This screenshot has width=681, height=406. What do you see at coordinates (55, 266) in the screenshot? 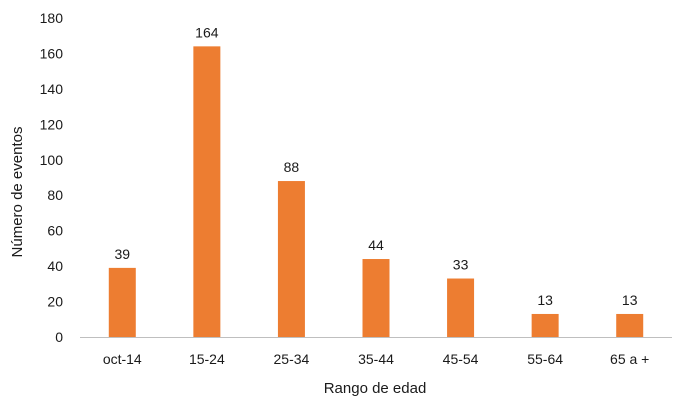
I see `y-tick-label: 40` at bounding box center [55, 266].